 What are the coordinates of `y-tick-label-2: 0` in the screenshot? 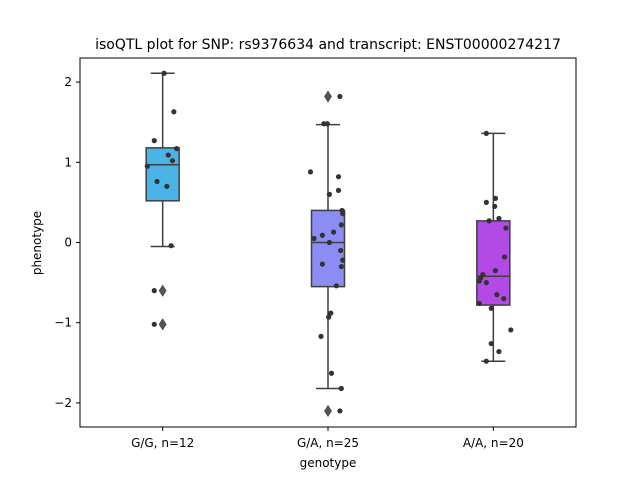 It's located at (68, 243).